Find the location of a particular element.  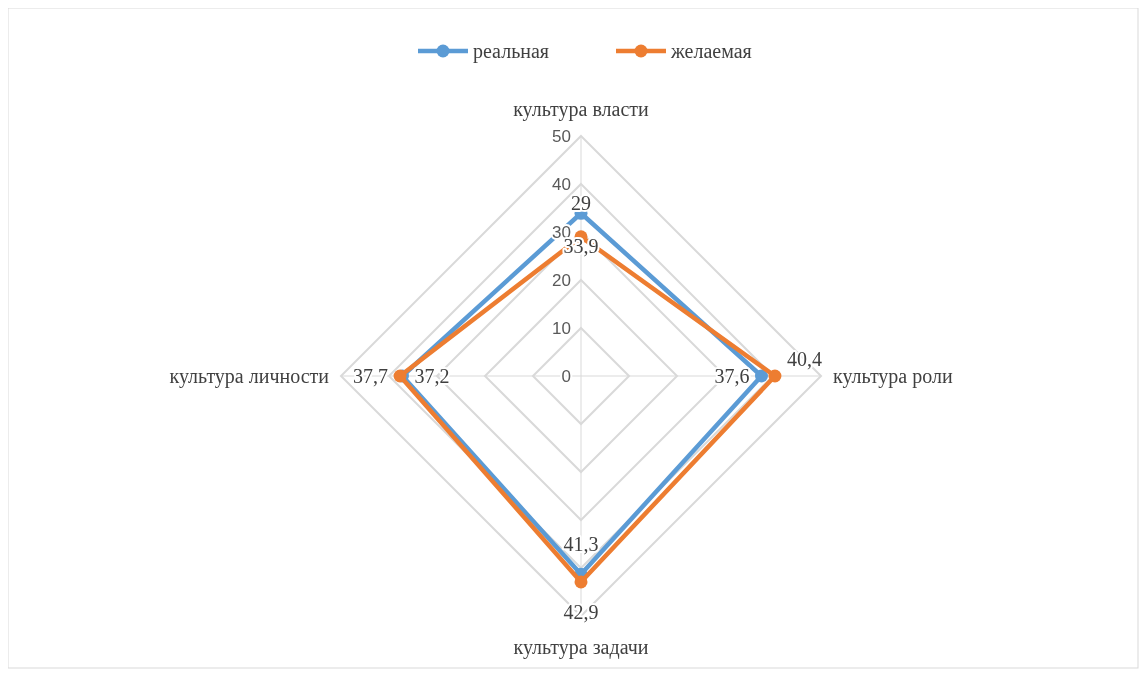

y-tick-label: 40 is located at coordinates (561, 184).